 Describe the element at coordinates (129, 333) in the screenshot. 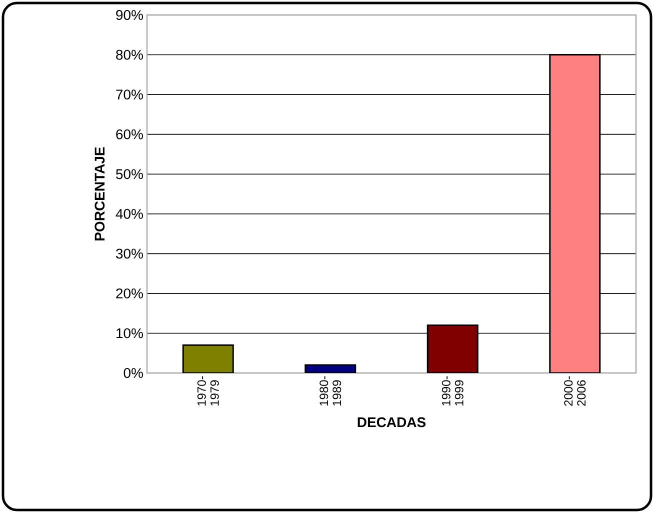

I see `y-tick-label: 10%` at that location.